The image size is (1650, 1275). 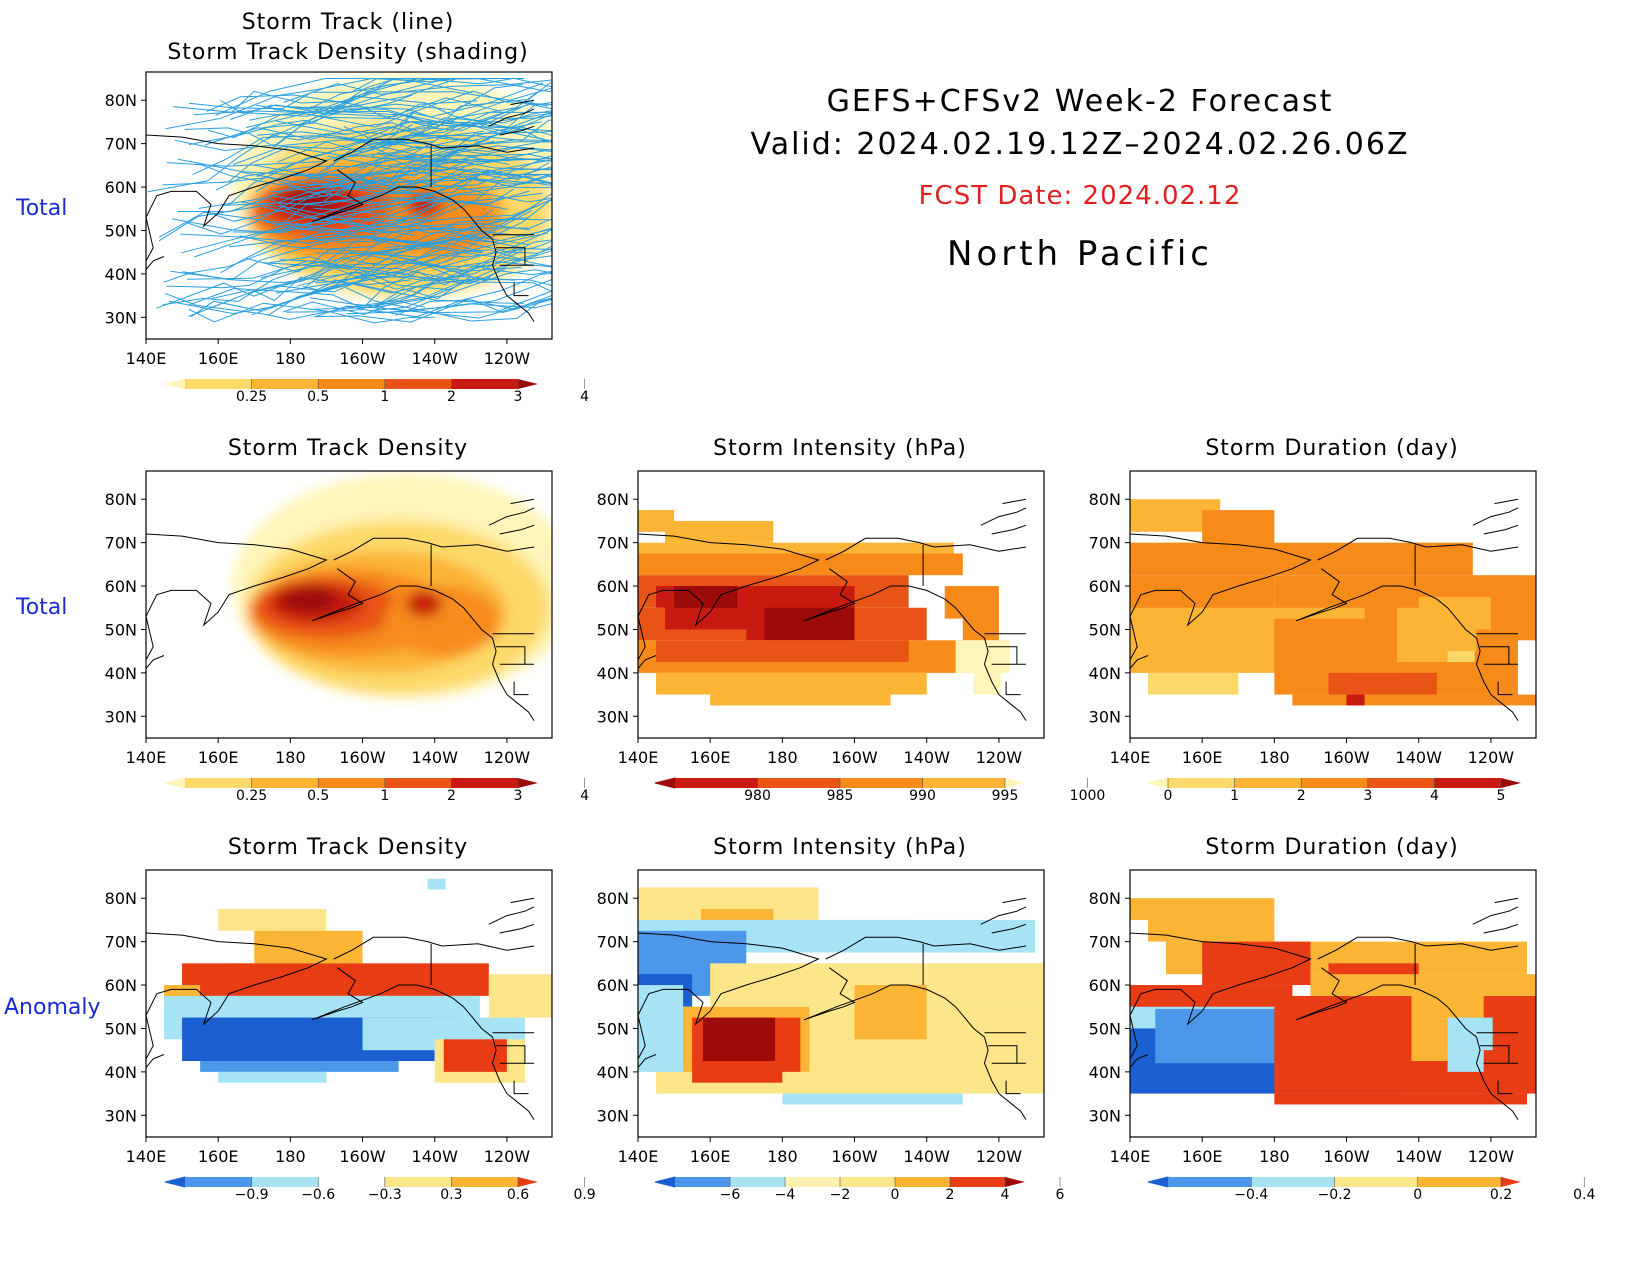 What do you see at coordinates (251, 796) in the screenshot?
I see `colorbar-label: 0.25` at bounding box center [251, 796].